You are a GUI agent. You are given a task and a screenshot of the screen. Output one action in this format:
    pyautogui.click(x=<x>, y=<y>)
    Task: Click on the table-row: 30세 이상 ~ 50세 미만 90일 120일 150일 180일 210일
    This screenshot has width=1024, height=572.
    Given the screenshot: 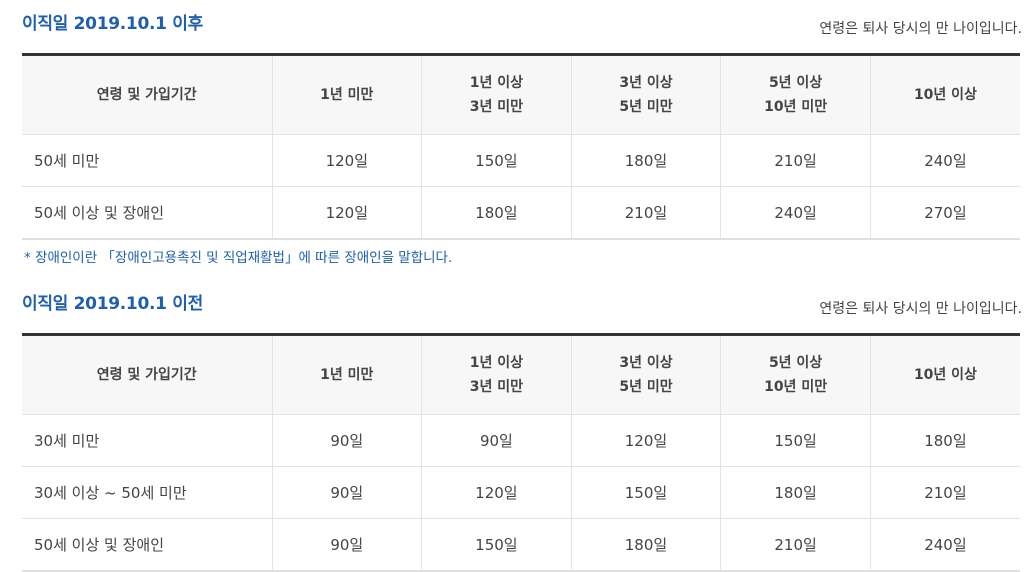 What is the action you would take?
    pyautogui.click(x=521, y=492)
    